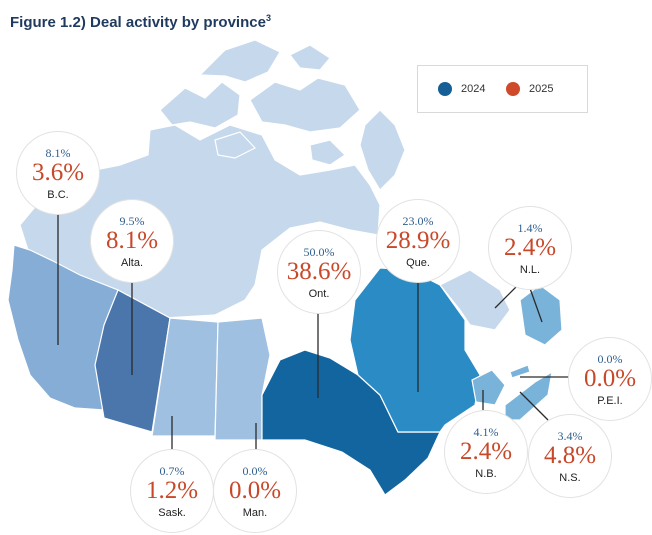  What do you see at coordinates (58, 173) in the screenshot?
I see `bubble-bc: 8.1% 3.6% B.C.` at bounding box center [58, 173].